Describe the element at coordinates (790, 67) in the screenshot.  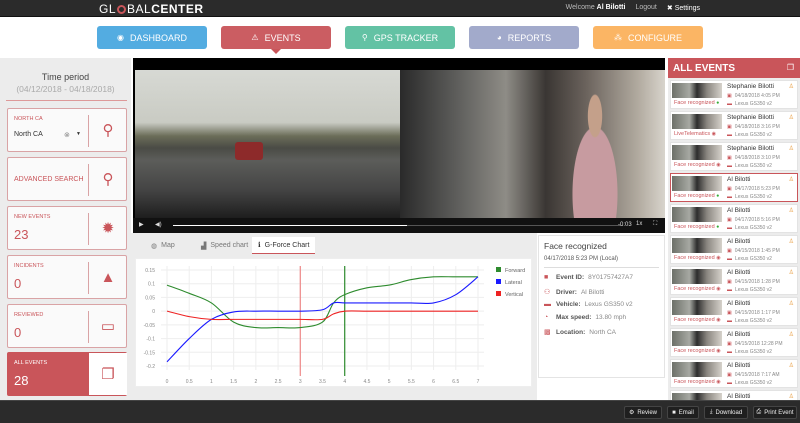
I see `windows-icon: ❐` at that location.